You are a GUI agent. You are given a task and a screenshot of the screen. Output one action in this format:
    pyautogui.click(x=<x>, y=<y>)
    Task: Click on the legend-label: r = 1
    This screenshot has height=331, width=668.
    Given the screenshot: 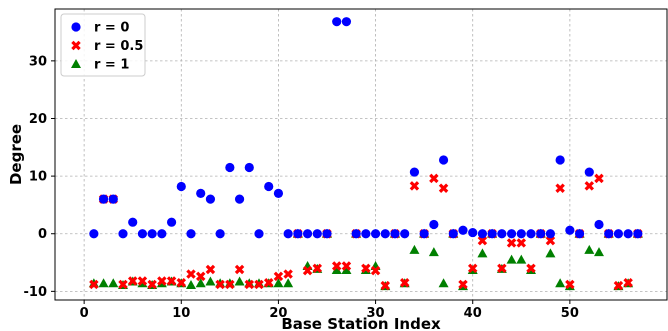 What is the action you would take?
    pyautogui.click(x=111, y=65)
    